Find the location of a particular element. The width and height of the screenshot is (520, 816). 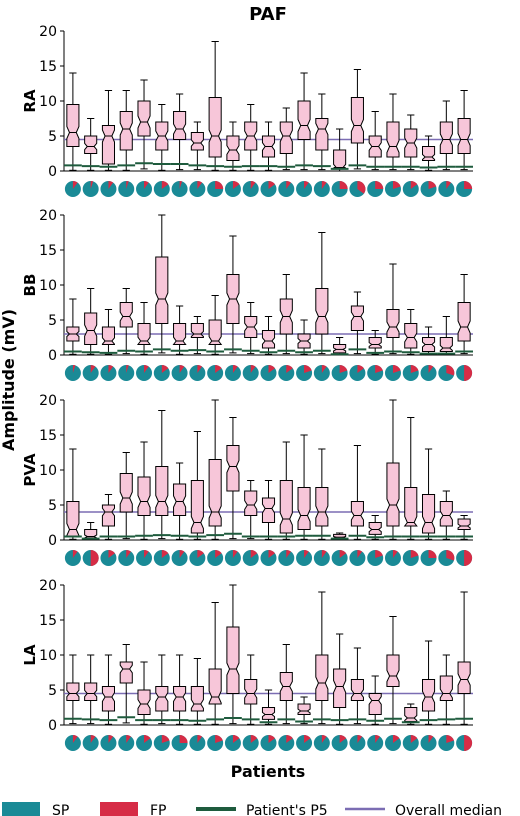

y-tick-label: 15 is located at coordinates (48, 251).